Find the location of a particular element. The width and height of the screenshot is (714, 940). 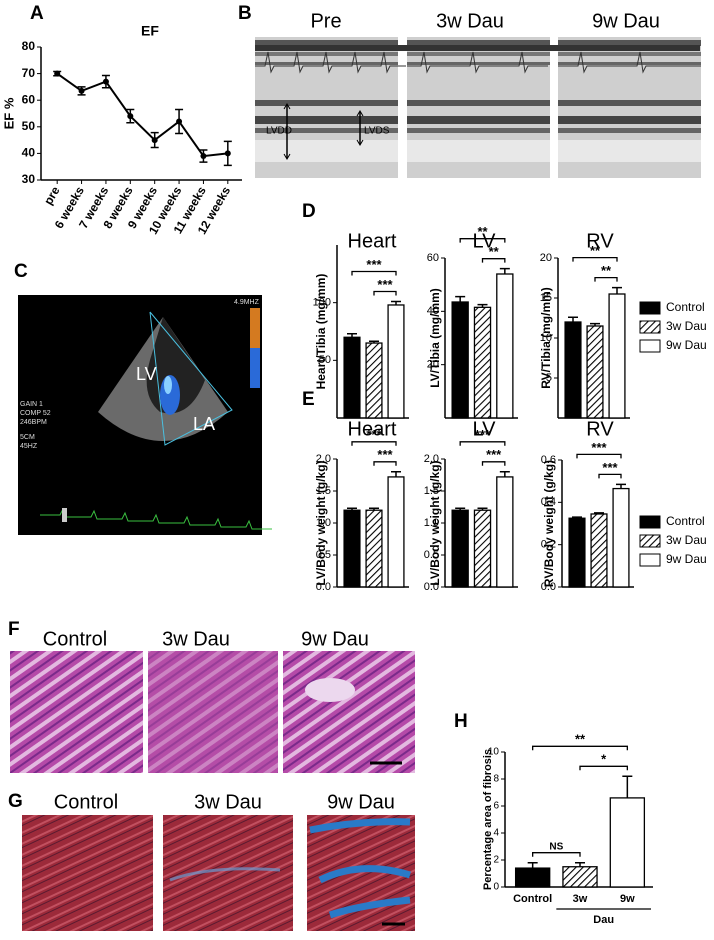

x-tick-label: 3w is located at coordinates (580, 899).